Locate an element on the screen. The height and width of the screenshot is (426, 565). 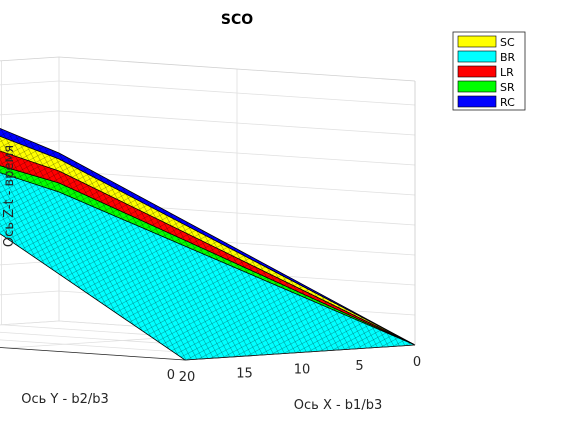
legend-swatch-sc is located at coordinates (477, 41).